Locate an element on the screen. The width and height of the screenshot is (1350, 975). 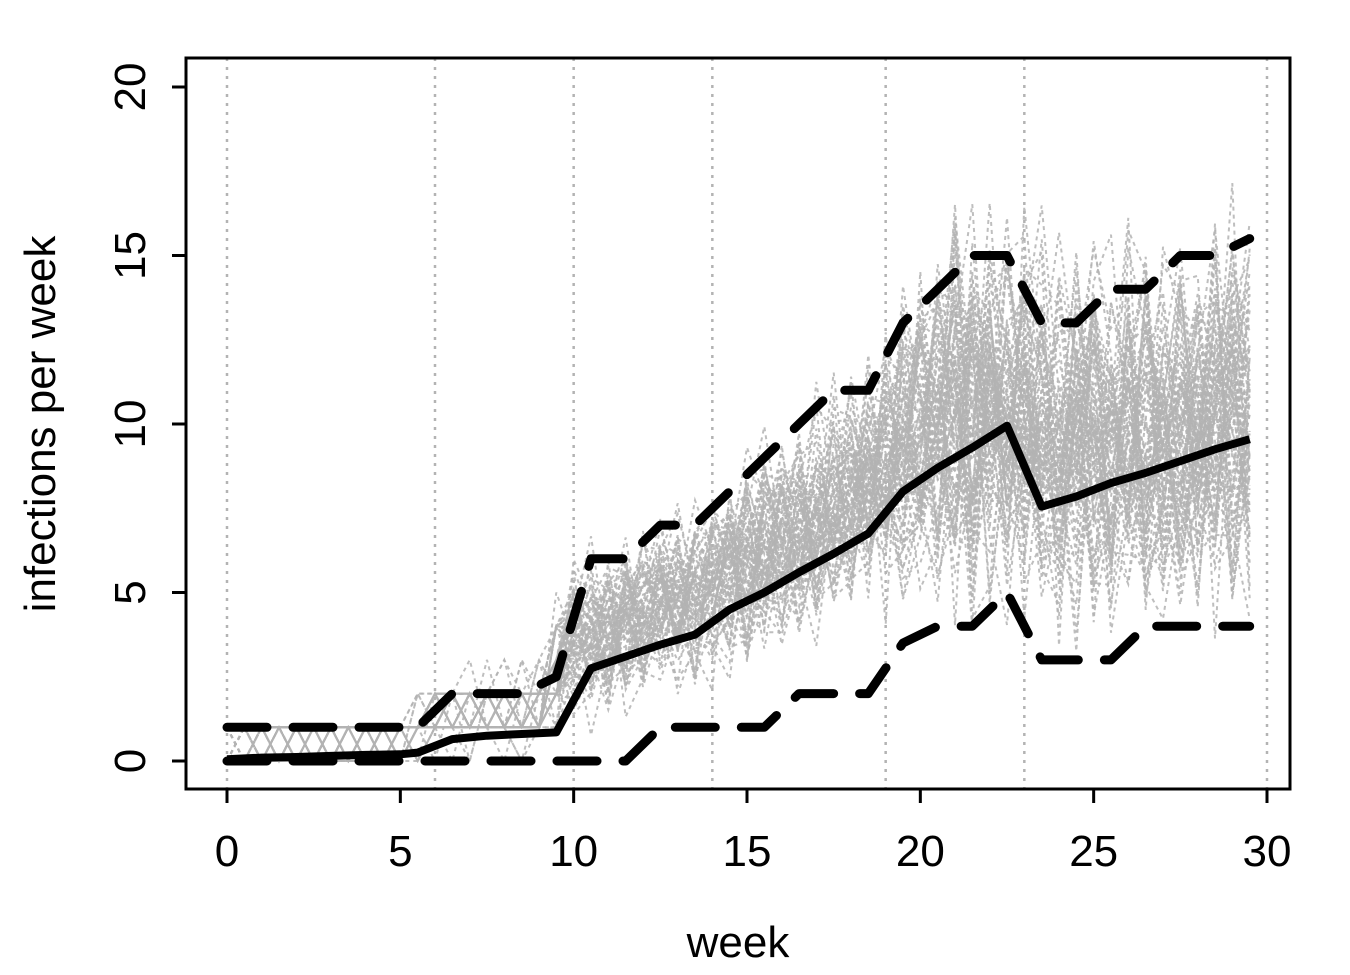
x-tick-label: 20 is located at coordinates (920, 851).